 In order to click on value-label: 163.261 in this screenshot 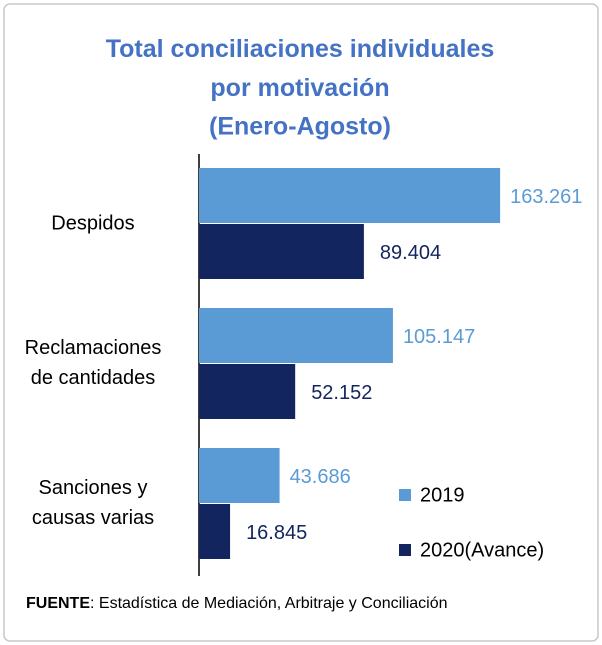, I will do `click(546, 197)`.